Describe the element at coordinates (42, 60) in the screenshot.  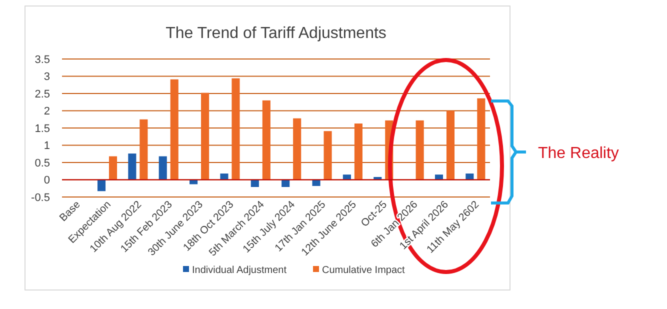
I see `y-tick-label: 3.5` at that location.